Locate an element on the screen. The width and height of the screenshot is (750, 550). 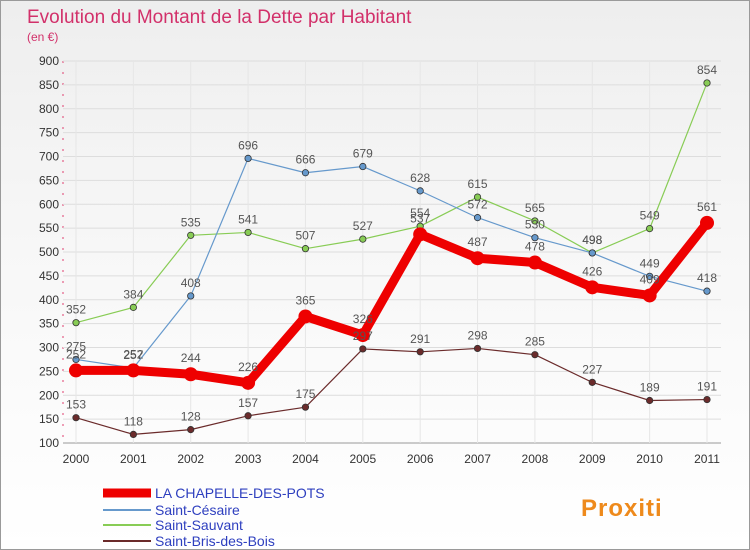
data-label: 326 is located at coordinates (363, 319).